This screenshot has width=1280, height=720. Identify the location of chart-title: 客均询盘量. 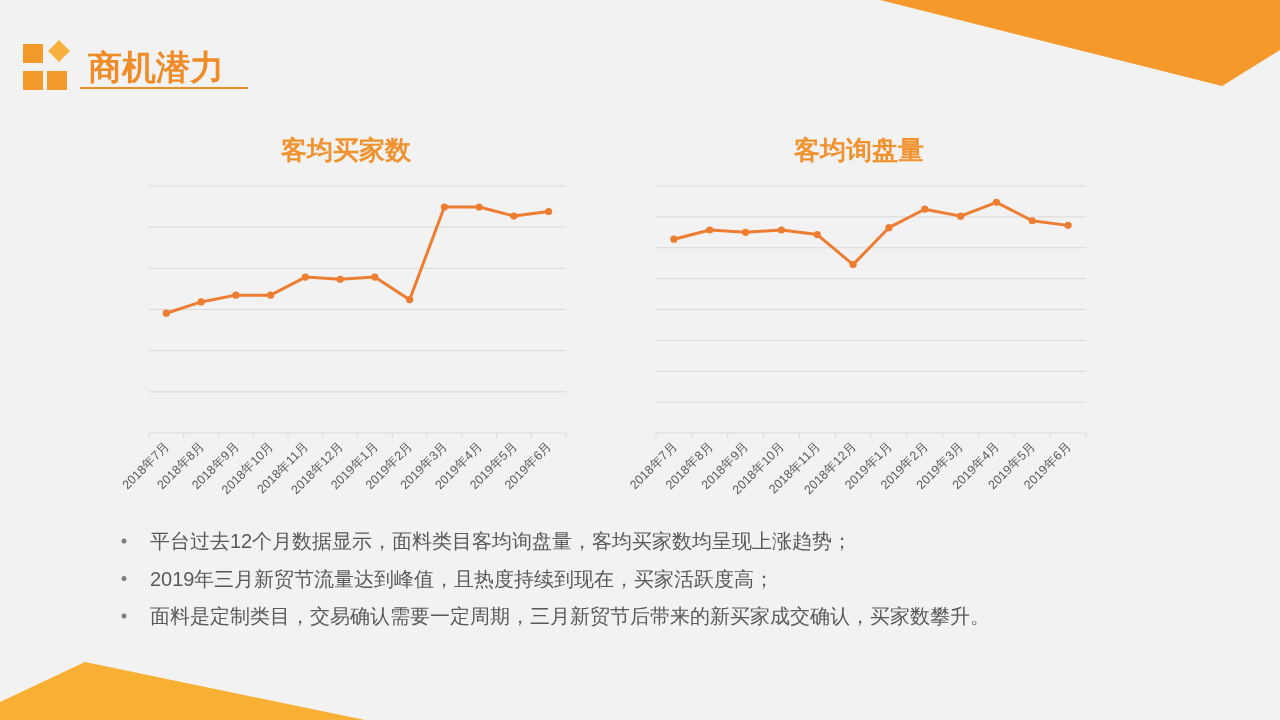
(858, 150).